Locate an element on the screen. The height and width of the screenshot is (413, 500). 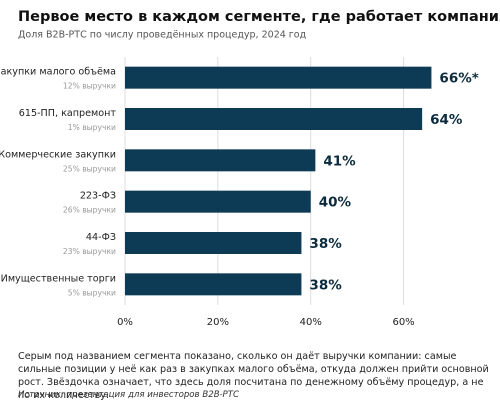
x-tick-label: 60% is located at coordinates (403, 322).